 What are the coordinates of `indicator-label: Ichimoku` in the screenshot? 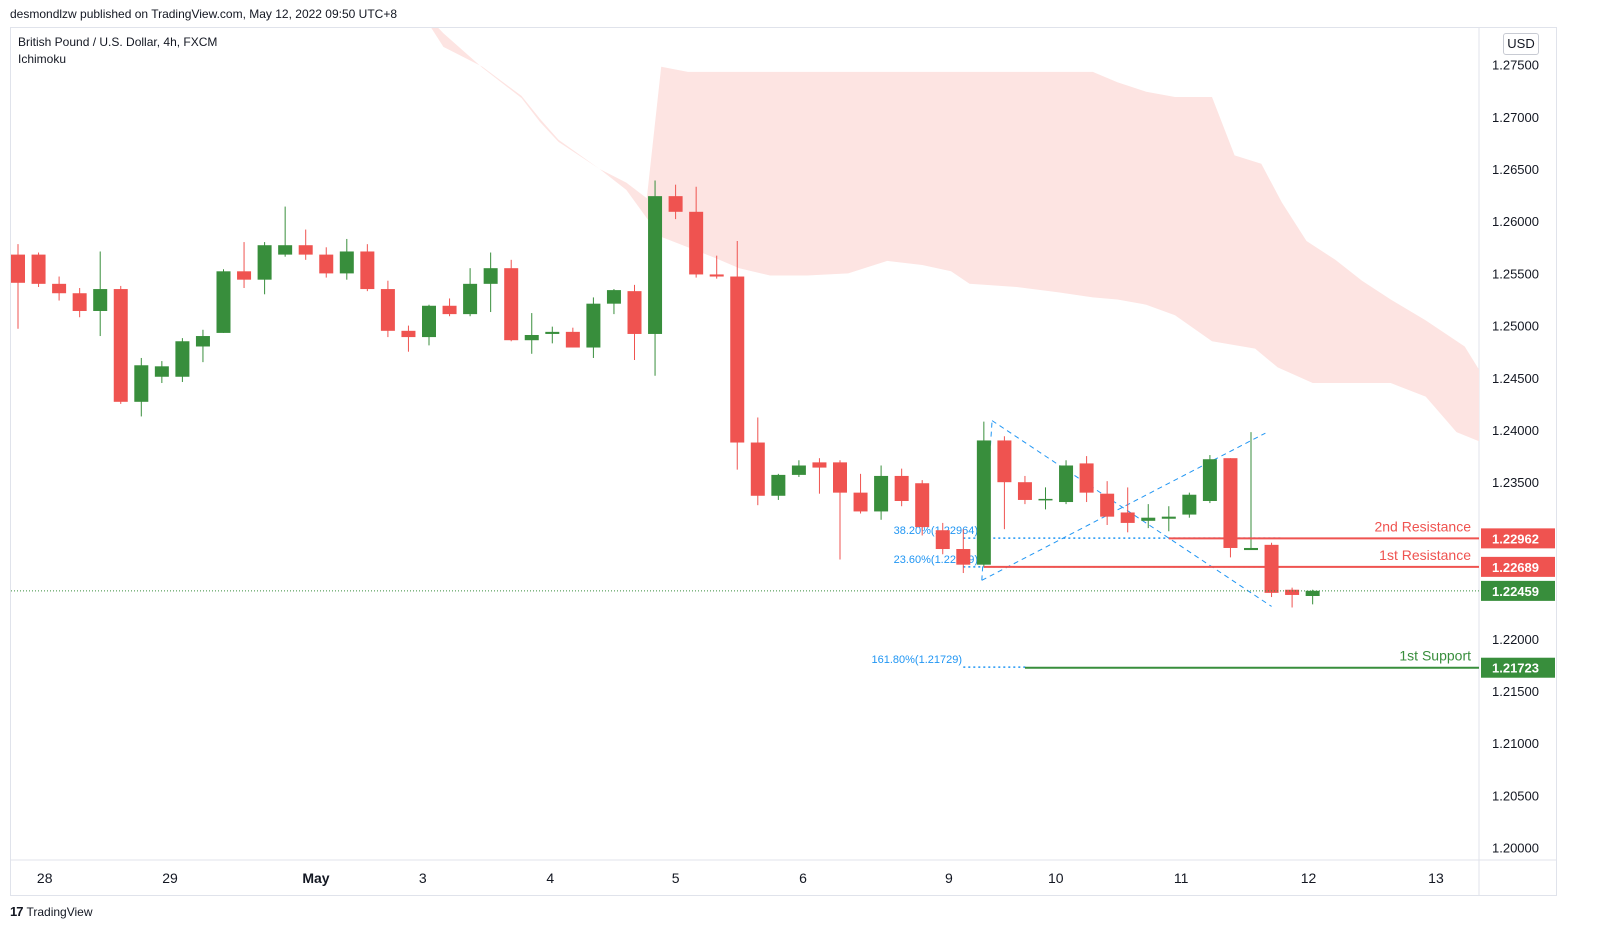 It's located at (42, 59).